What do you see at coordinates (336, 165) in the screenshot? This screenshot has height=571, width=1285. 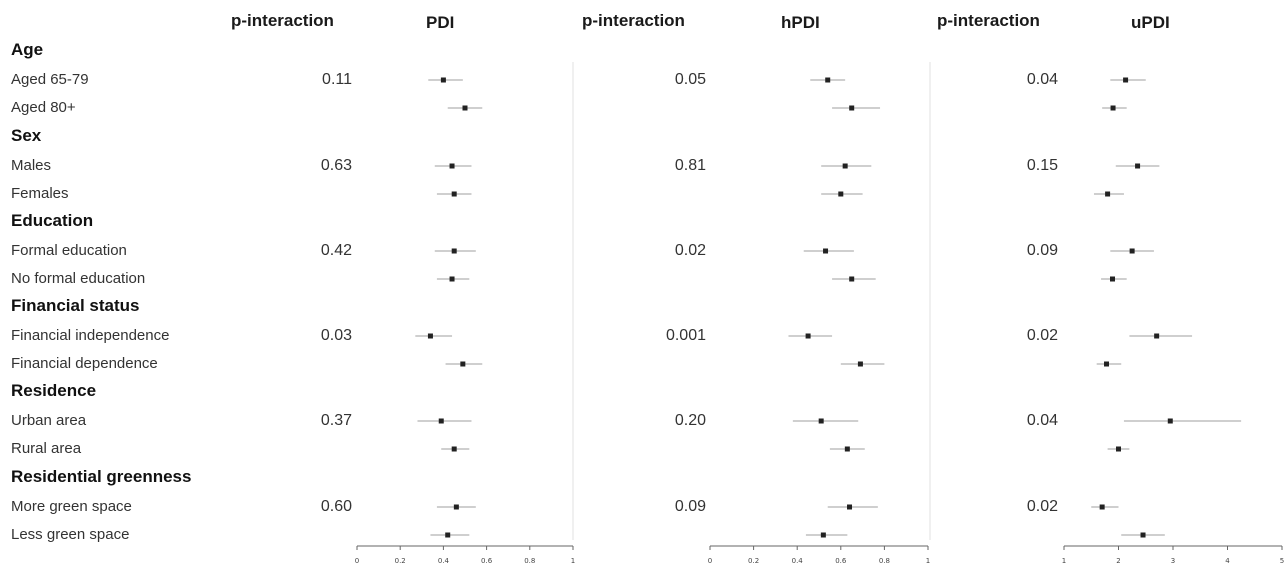 I see `p-interaction-value: 0.63` at bounding box center [336, 165].